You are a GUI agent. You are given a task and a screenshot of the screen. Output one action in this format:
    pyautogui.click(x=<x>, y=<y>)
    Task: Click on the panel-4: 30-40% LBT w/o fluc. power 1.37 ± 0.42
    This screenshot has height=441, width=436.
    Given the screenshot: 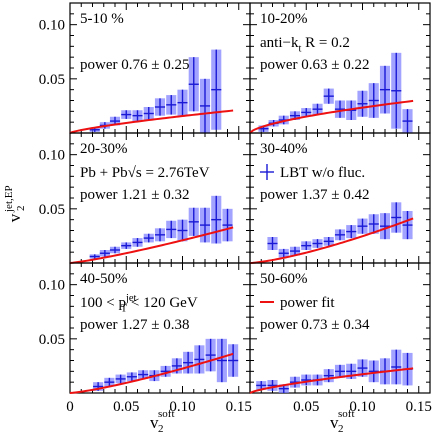 What is the action you would take?
    pyautogui.click(x=340, y=198)
    